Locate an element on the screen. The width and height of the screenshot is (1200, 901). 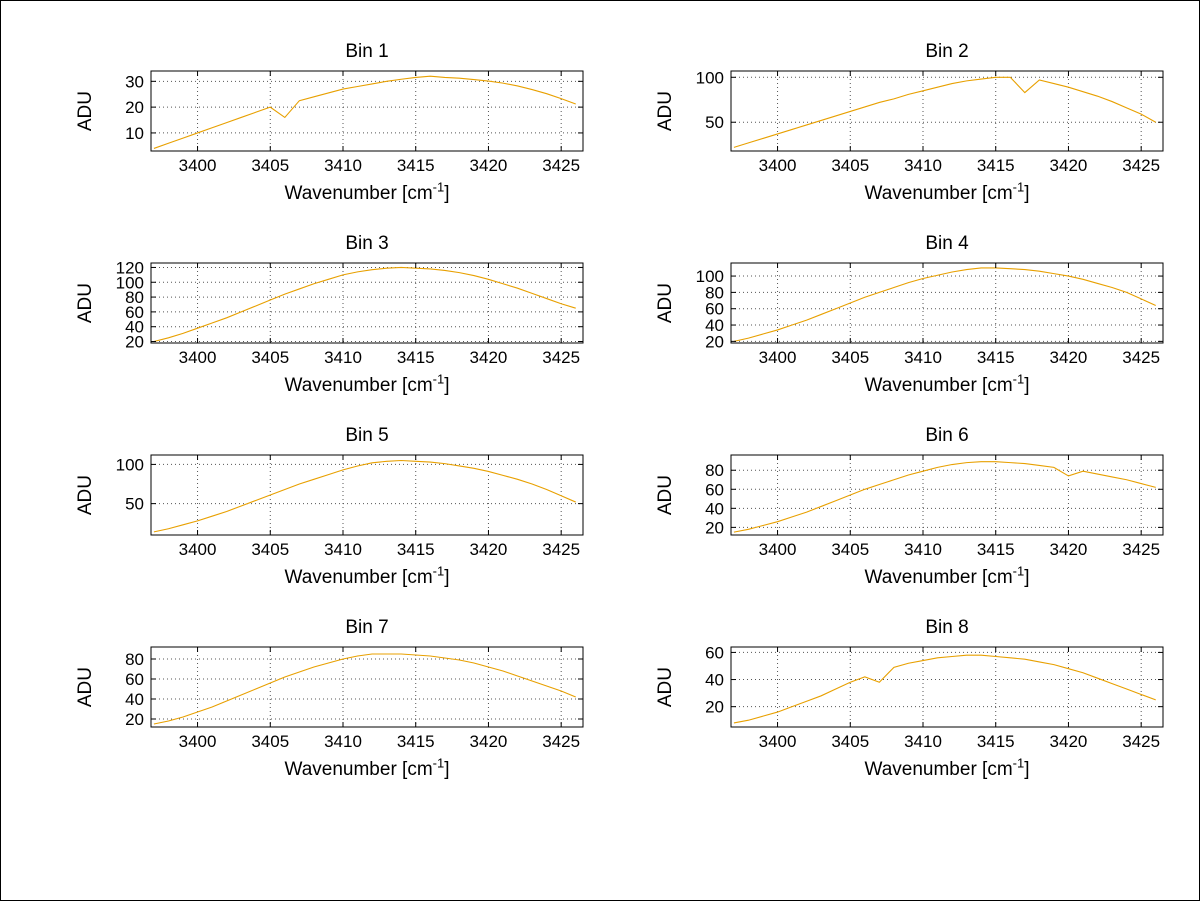
plot-body: ADU 3400 3405 3410 3415 3420 3425 20 40 60 is located at coordinates (911, 699).